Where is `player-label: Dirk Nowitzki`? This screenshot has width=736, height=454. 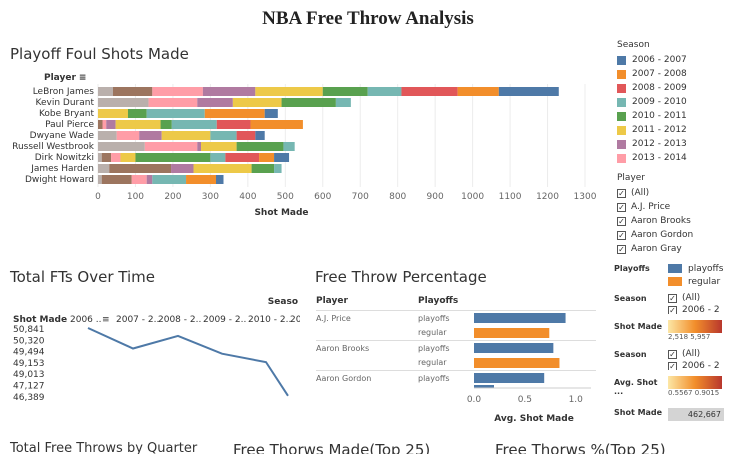
player-label: Dirk Nowitzki is located at coordinates (64, 158).